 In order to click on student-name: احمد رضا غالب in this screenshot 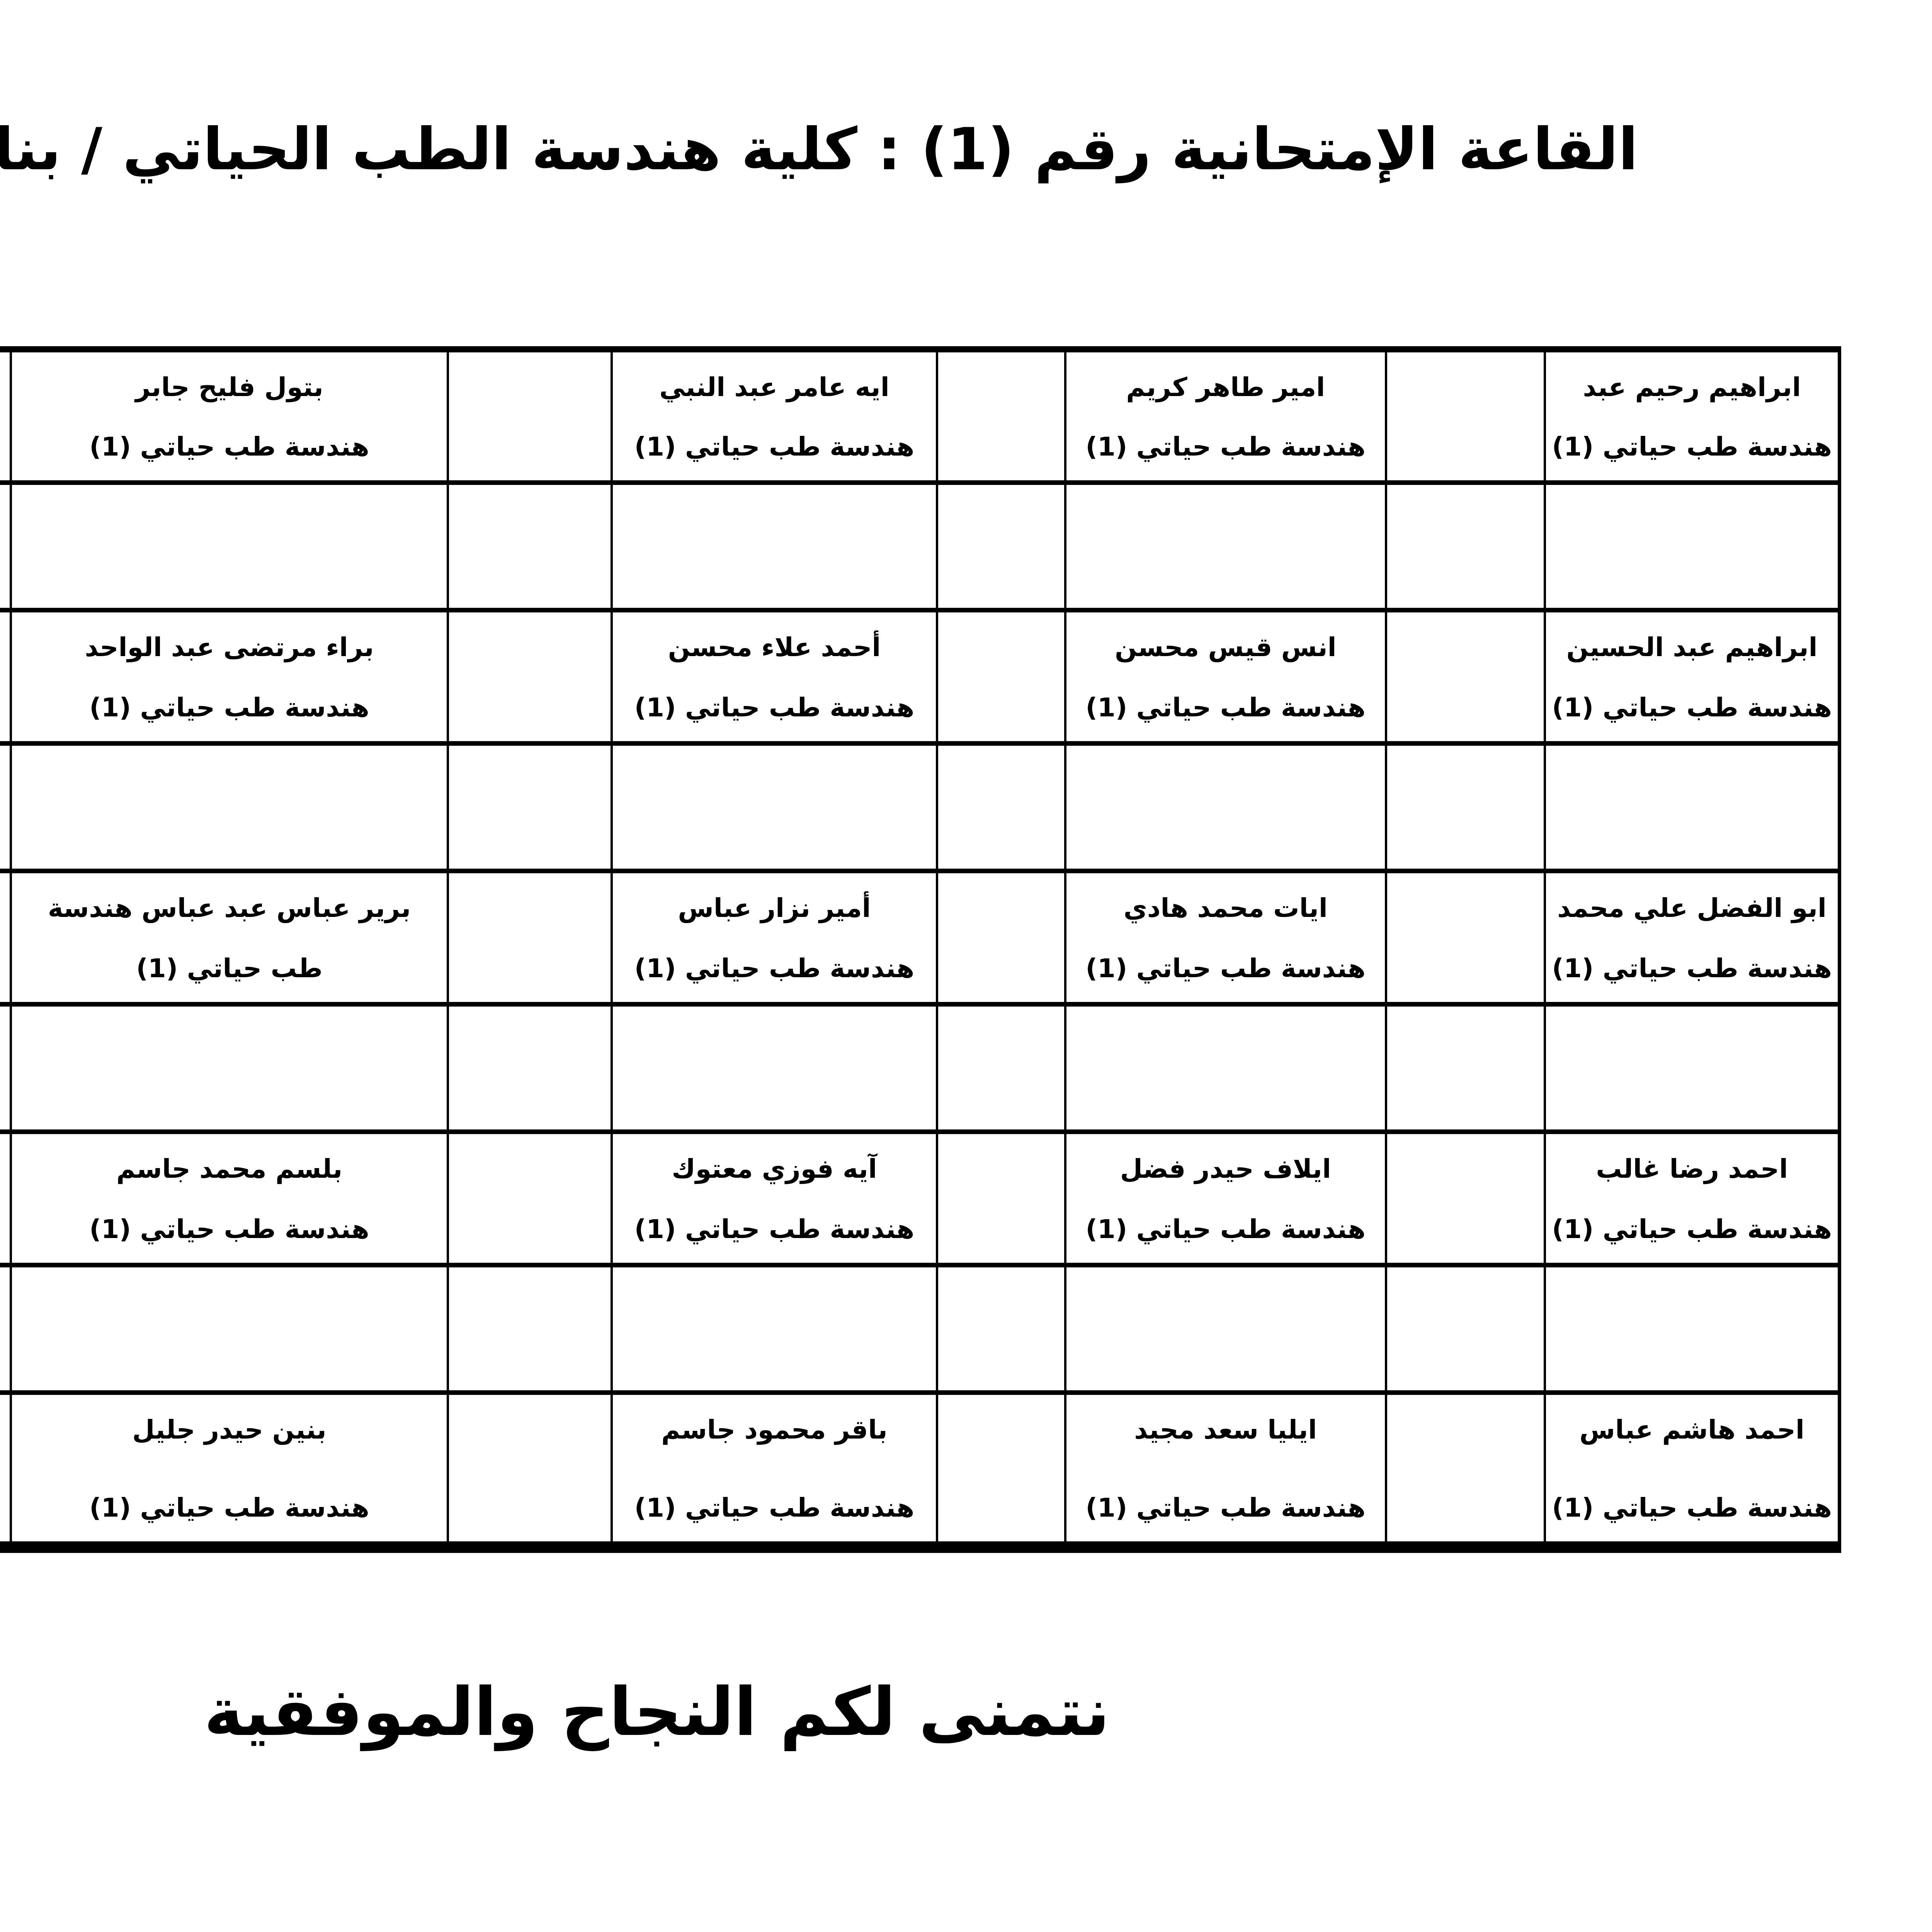, I will do `click(1692, 1169)`.